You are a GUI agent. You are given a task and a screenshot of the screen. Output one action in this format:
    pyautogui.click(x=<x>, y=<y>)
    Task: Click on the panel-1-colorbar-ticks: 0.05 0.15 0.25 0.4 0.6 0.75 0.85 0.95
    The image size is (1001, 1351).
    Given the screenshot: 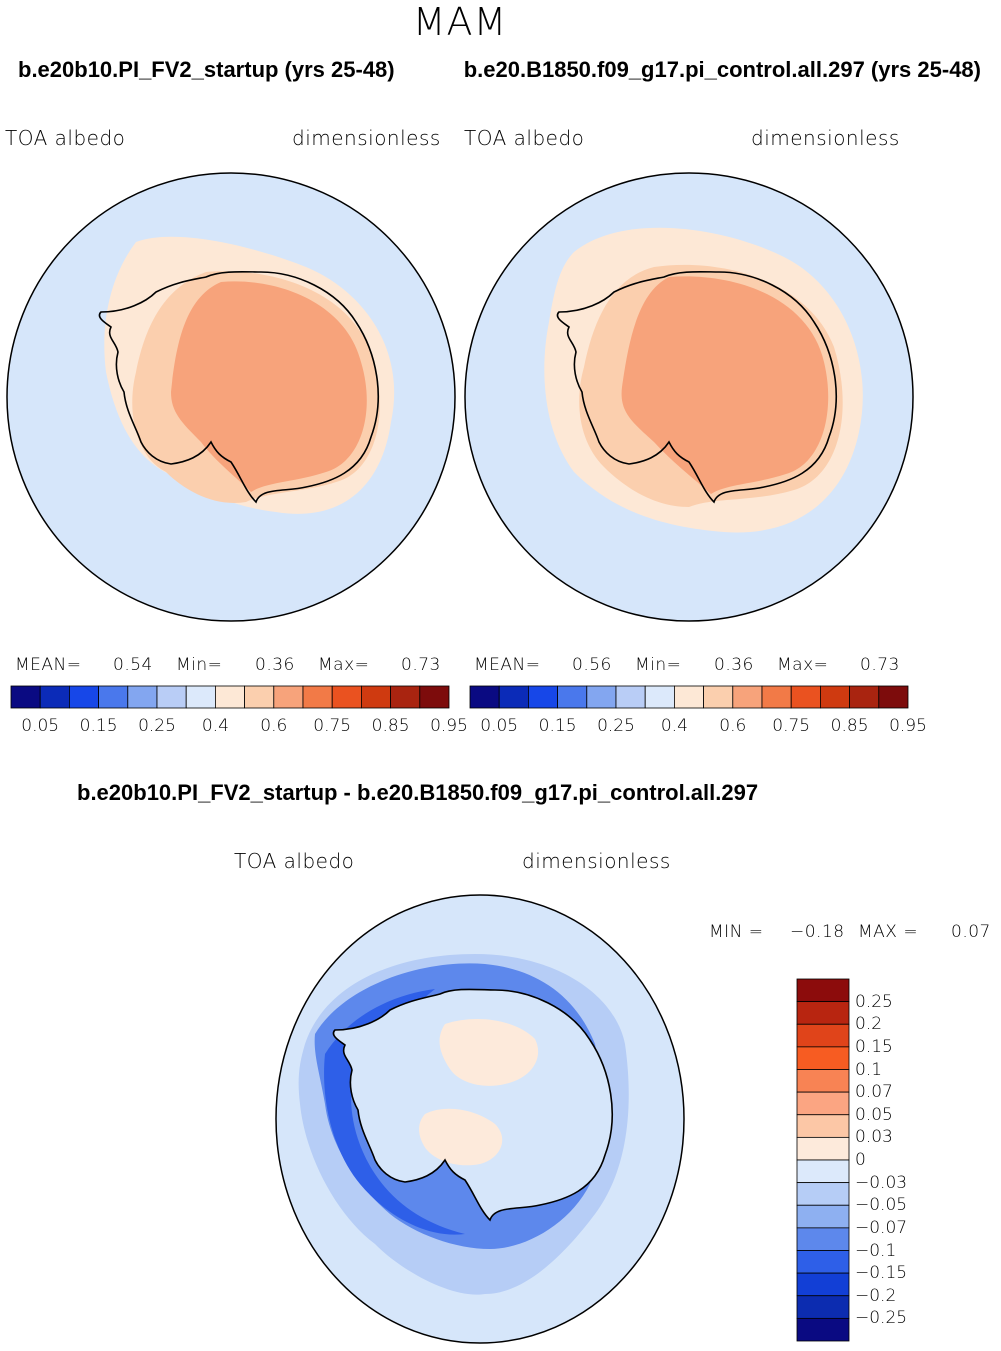 What is the action you would take?
    pyautogui.click(x=239, y=727)
    